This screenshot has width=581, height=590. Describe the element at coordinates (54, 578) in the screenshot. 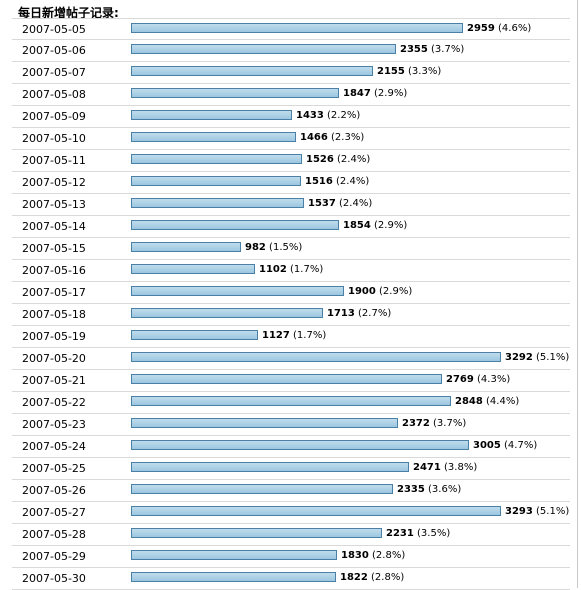

I see `date-label: 2007-05-30` at that location.